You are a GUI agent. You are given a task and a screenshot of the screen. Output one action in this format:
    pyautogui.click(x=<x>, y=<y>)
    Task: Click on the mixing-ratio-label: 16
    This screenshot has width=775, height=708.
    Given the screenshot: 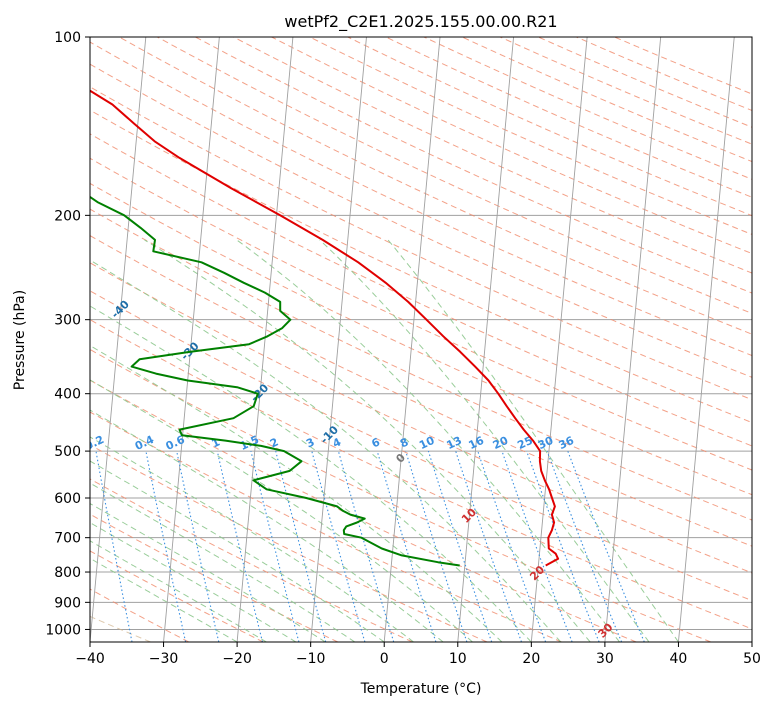 What is the action you would take?
    pyautogui.click(x=477, y=443)
    